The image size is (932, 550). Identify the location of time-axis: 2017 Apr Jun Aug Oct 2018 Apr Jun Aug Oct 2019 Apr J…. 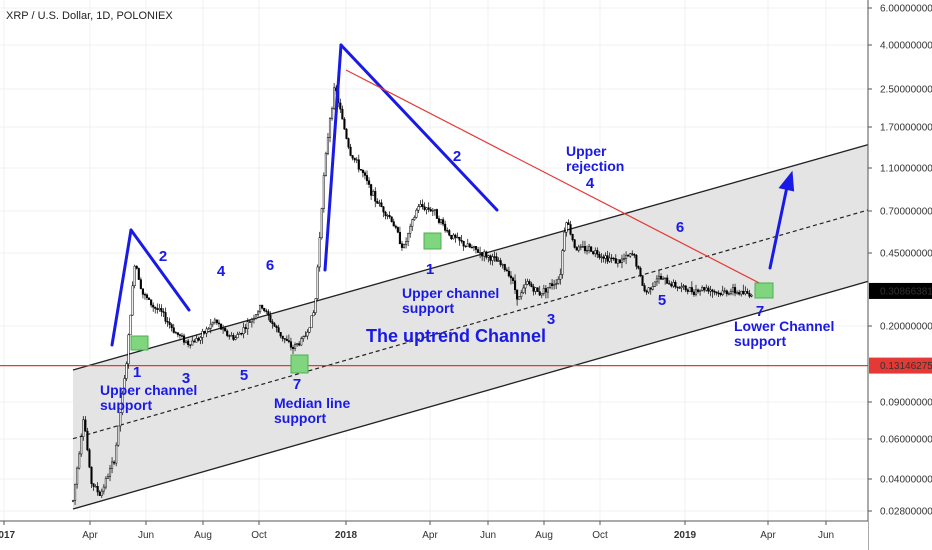
(434, 535).